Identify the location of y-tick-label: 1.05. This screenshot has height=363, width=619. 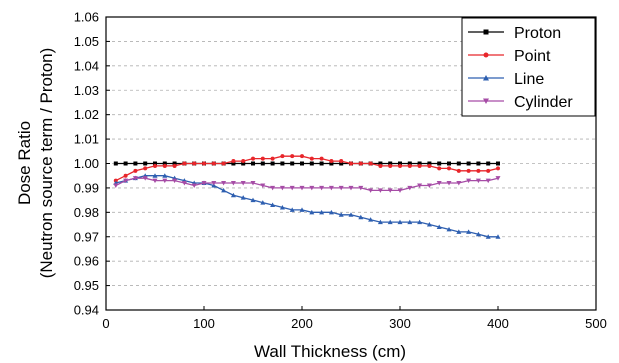
(86, 41).